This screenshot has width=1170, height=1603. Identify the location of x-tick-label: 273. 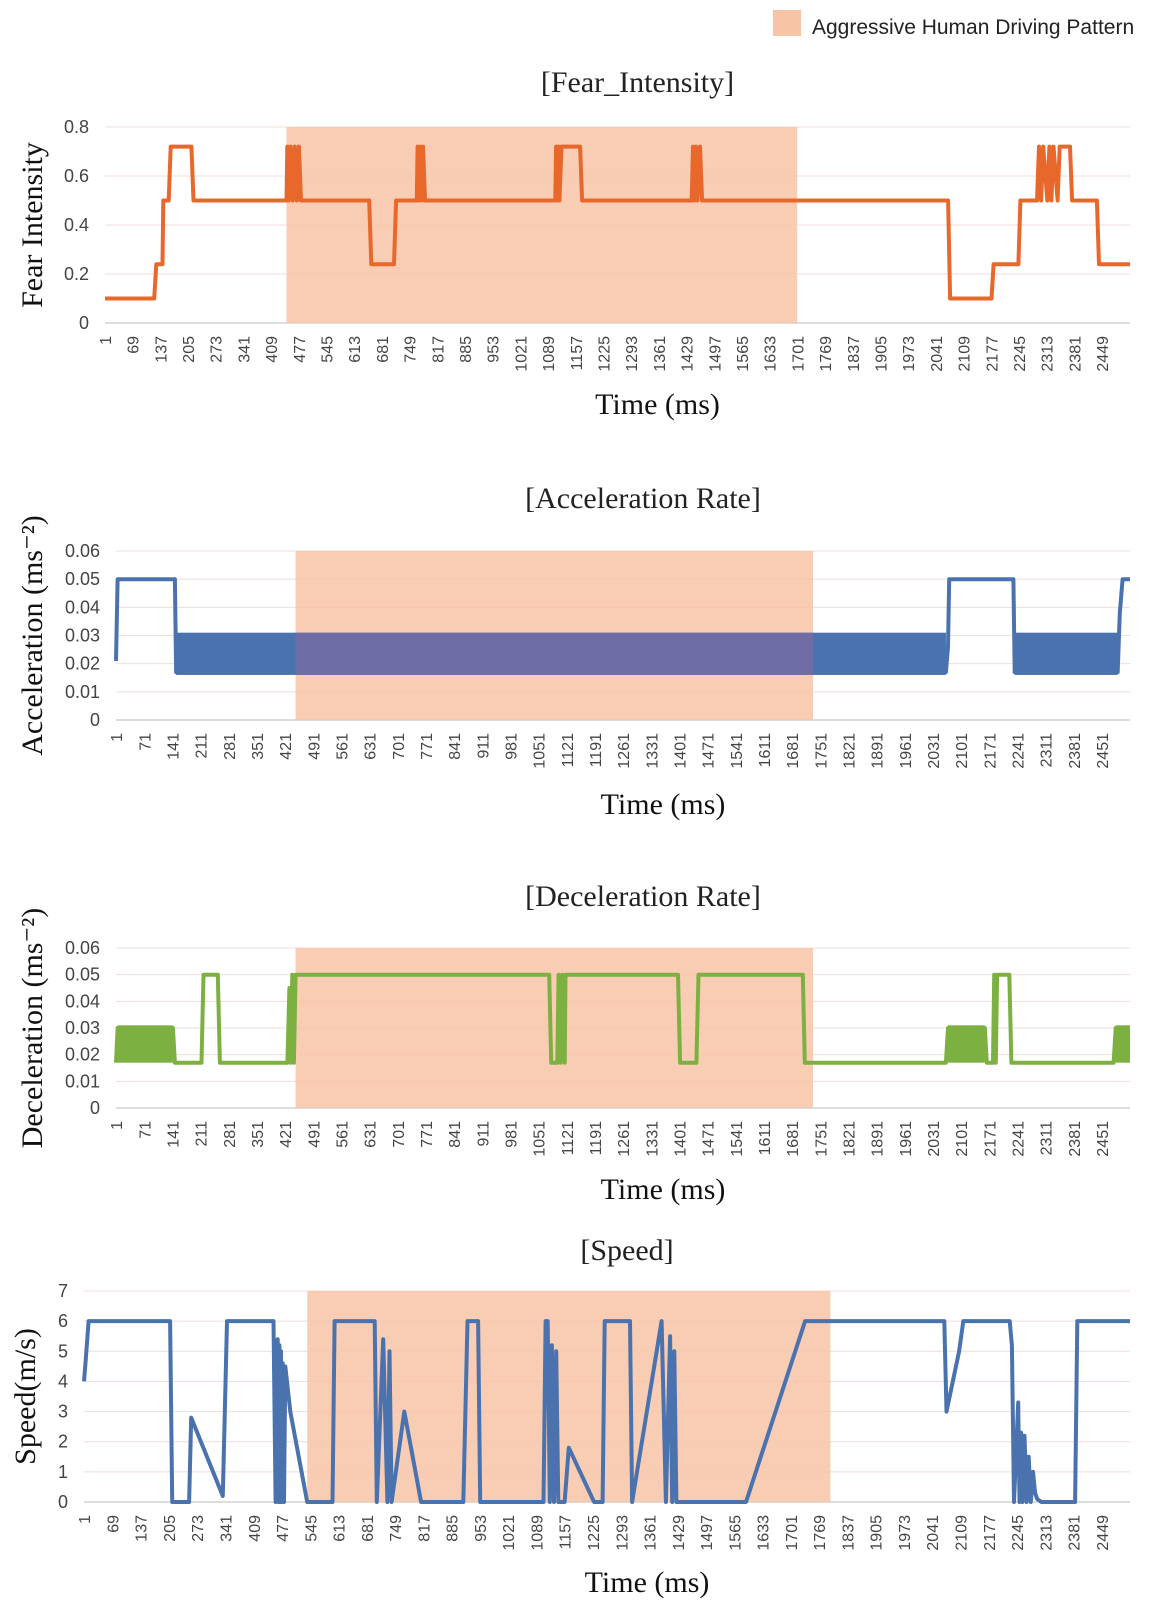
(217, 349).